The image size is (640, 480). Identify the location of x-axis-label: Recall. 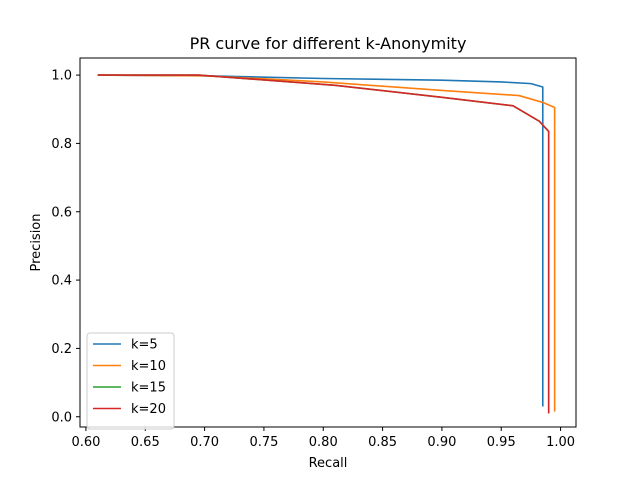
(328, 463).